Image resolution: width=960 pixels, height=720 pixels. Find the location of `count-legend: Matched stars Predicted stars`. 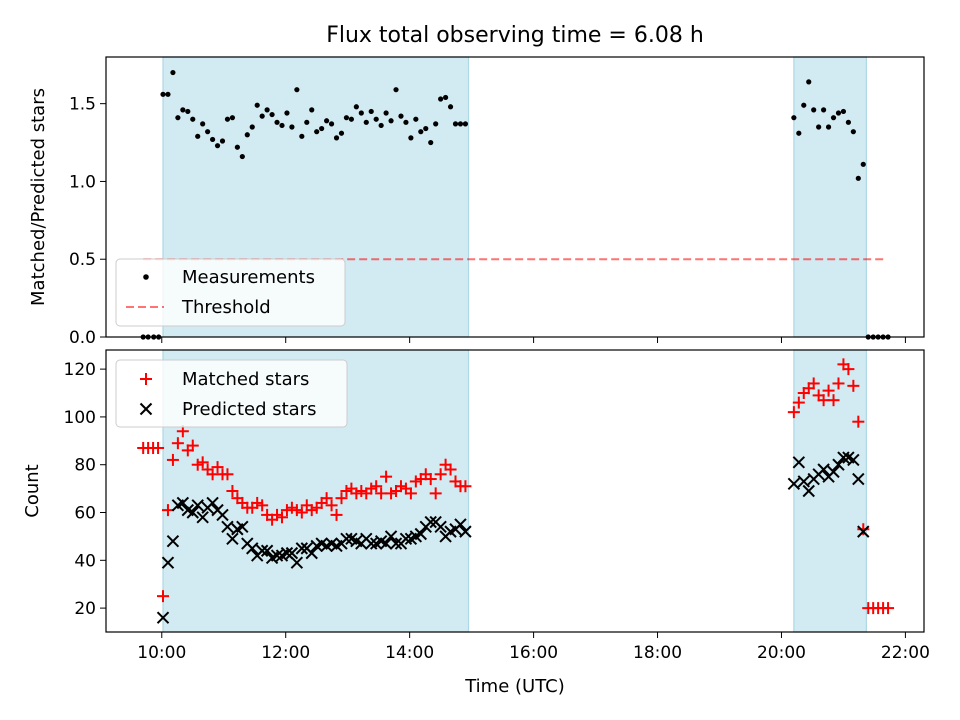

count-legend: Matched stars Predicted stars is located at coordinates (231, 393).